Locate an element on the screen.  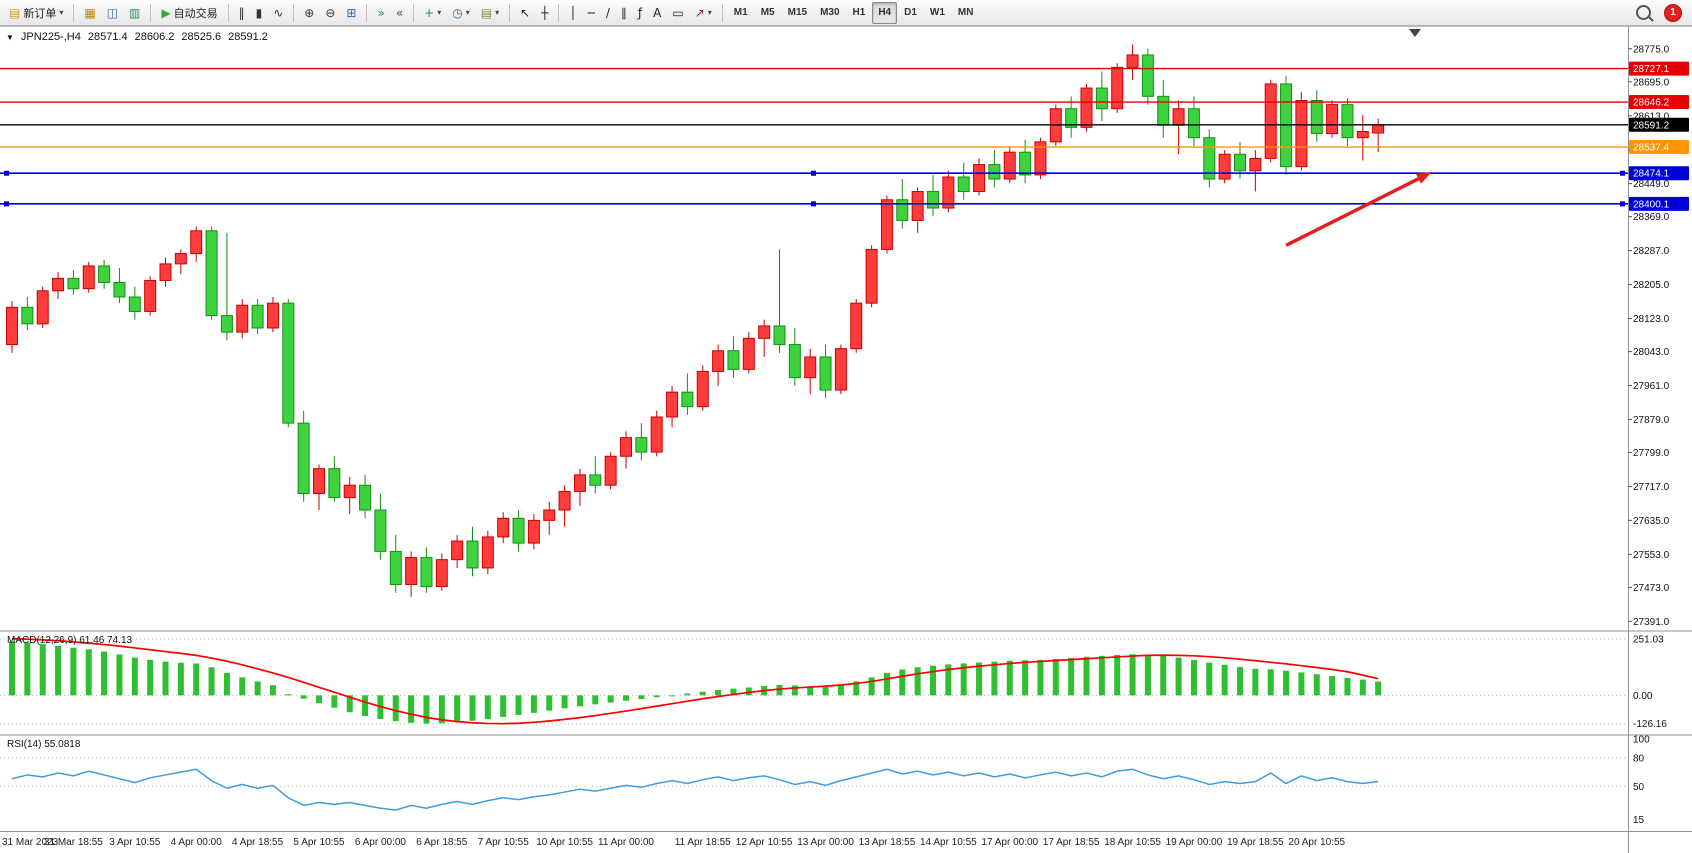
cursor-button: ↖ is located at coordinates (525, 13).